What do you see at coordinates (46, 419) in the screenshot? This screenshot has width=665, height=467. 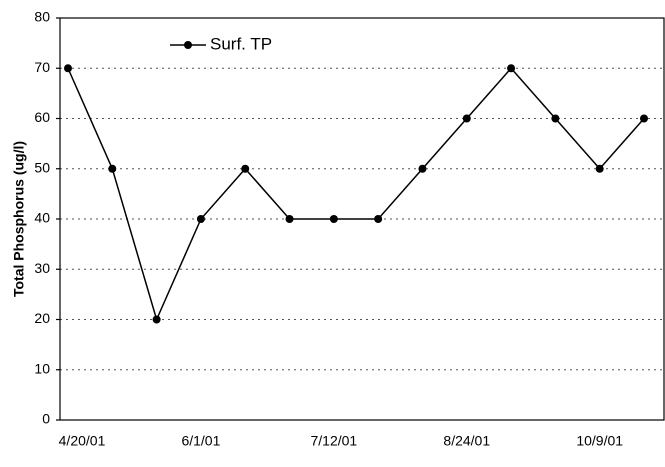 I see `y-tick-label: 0` at bounding box center [46, 419].